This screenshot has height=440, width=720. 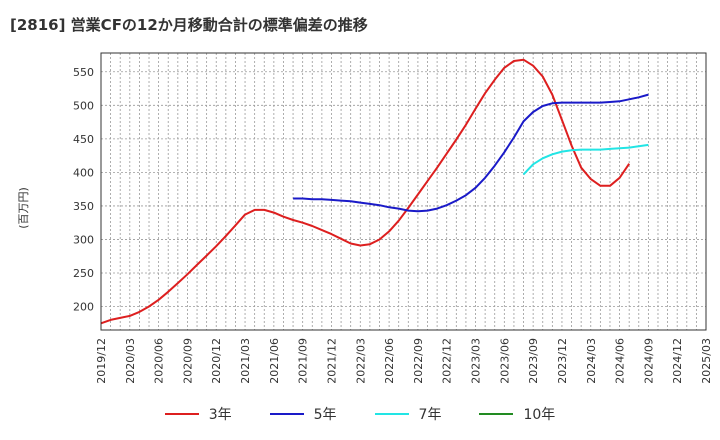 I want to click on chart-title: [2816] 営業CFの12か月移動合計の標準偏差の推移, so click(x=189, y=25).